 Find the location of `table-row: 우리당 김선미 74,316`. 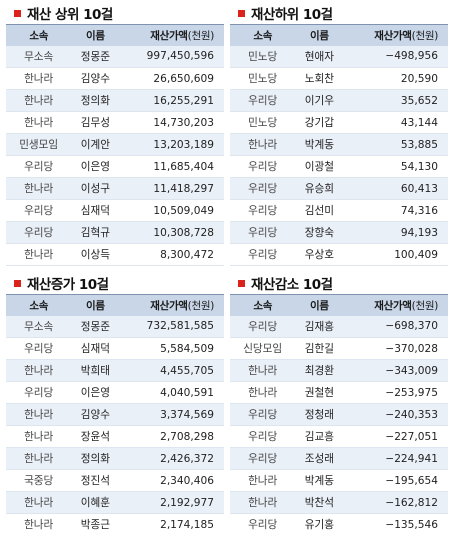

table-row: 우리당 김선미 74,316 is located at coordinates (339, 210).